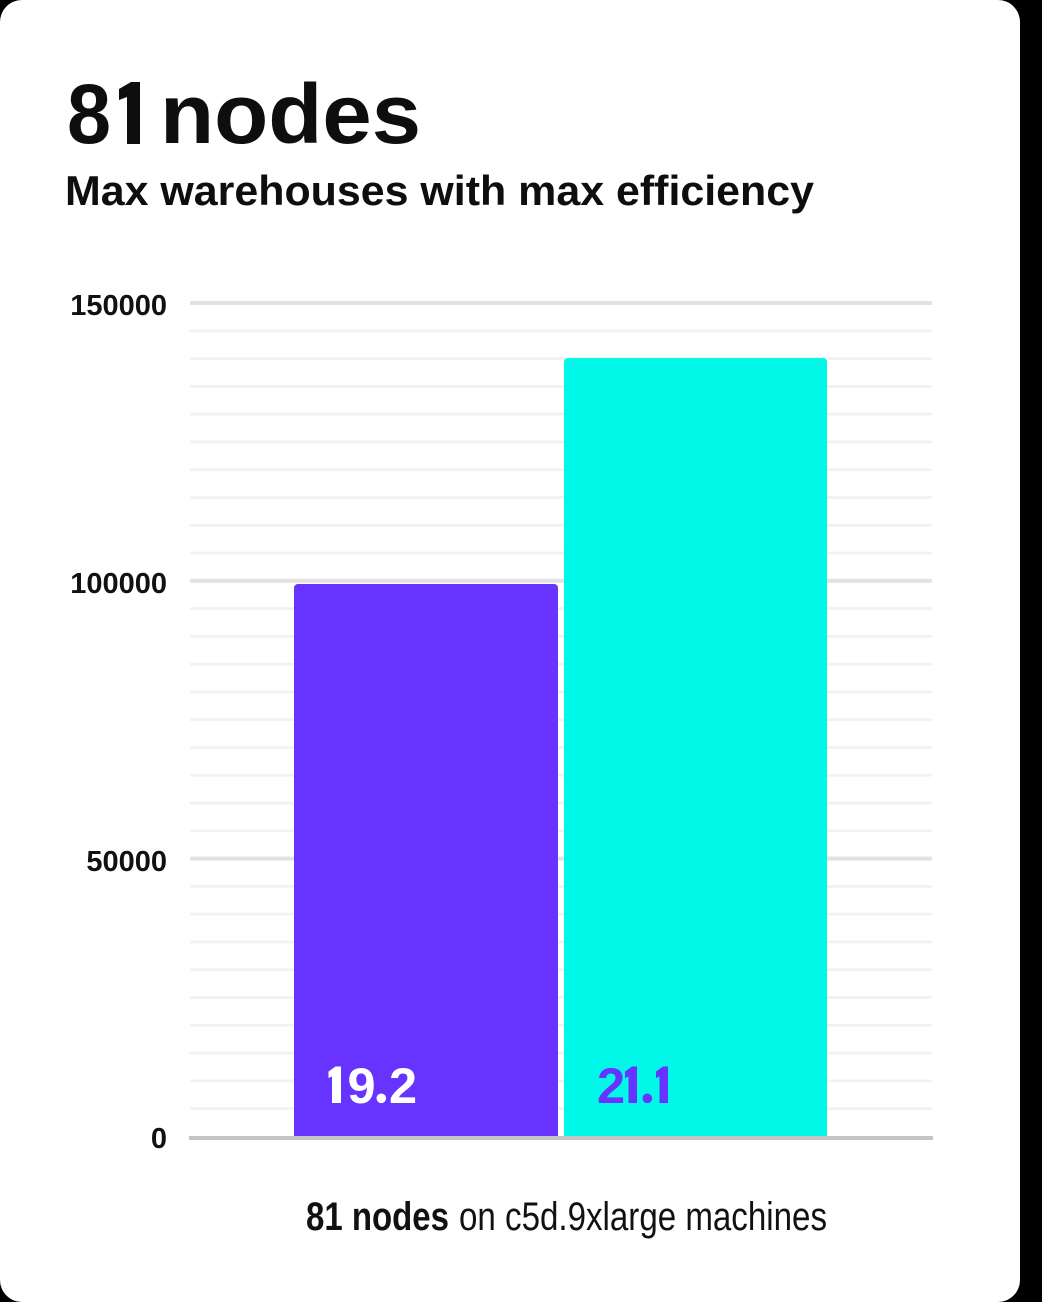 The height and width of the screenshot is (1302, 1042). I want to click on svg-text: 100000, so click(118, 584).